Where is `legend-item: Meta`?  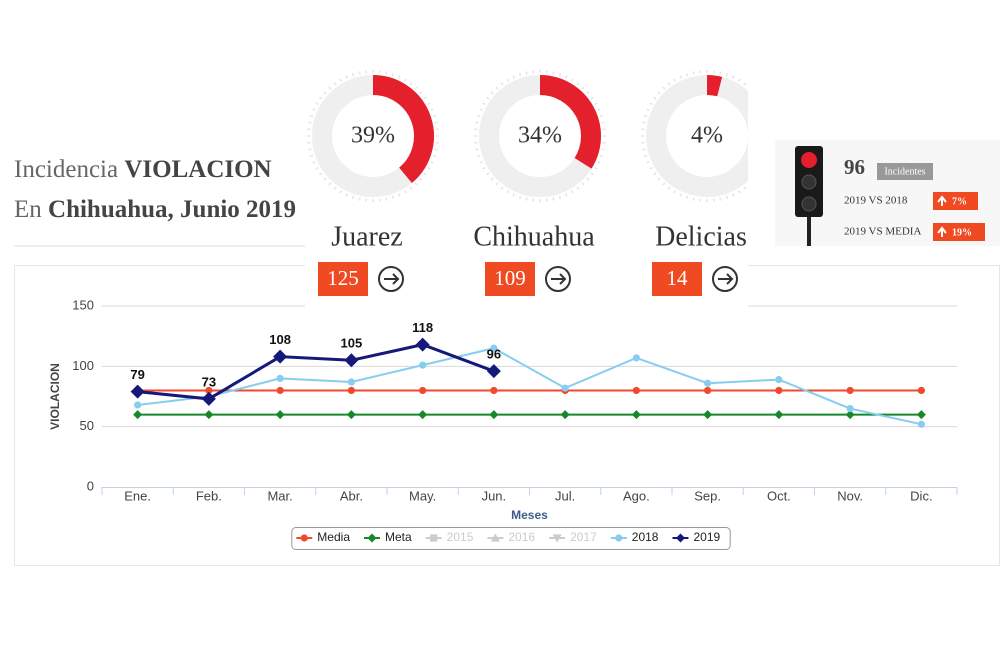 legend-item: Meta is located at coordinates (387, 537).